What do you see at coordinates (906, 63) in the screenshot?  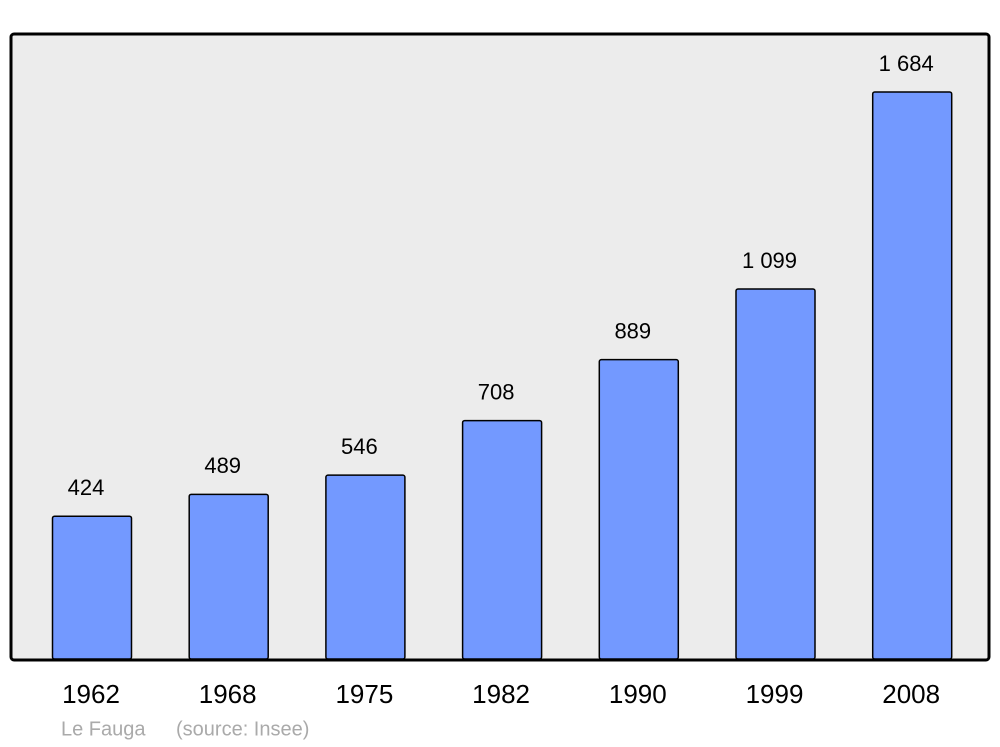 I see `value-label: 1 684` at bounding box center [906, 63].